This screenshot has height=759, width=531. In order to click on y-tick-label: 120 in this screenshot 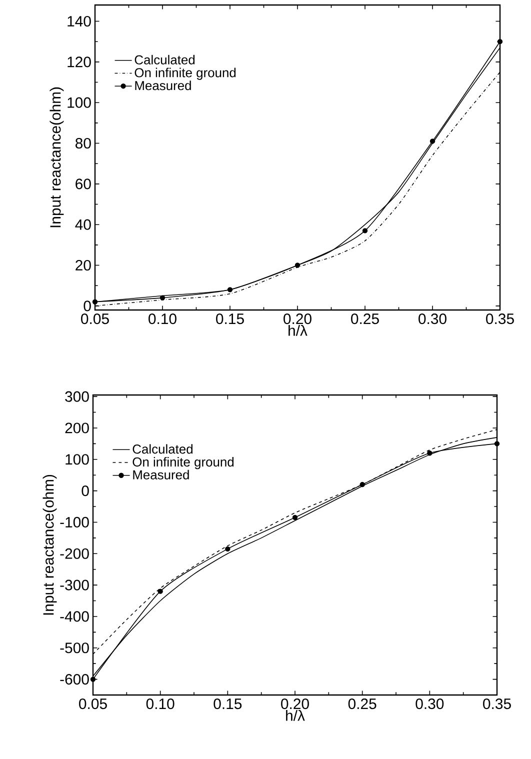, I will do `click(79, 62)`.